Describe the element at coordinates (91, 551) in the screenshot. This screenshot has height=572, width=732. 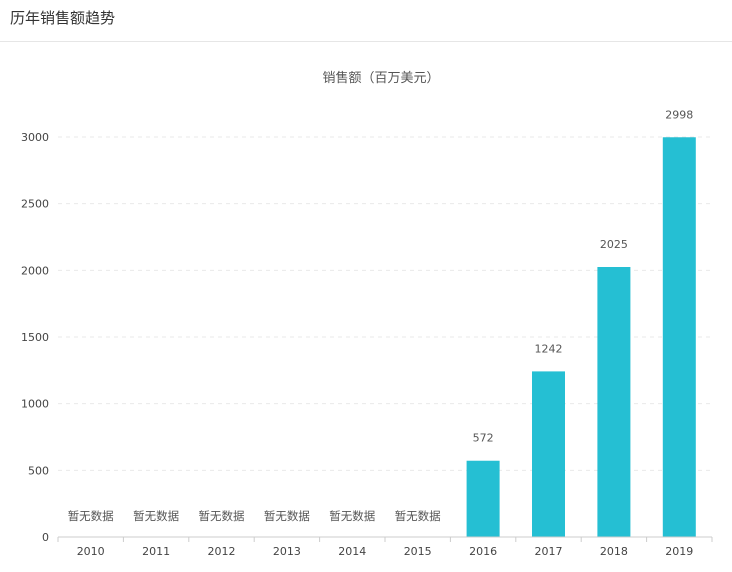
I see `x-tick-label: 2010` at that location.